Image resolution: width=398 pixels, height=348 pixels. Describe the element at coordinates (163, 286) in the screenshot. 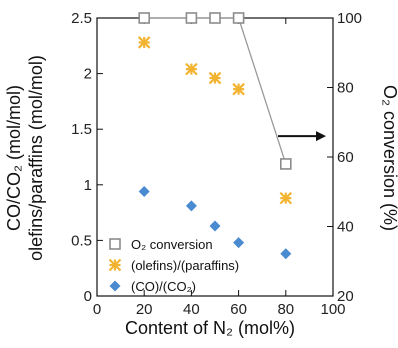

I see `legend-label: (CO)/(CO₂)` at that location.